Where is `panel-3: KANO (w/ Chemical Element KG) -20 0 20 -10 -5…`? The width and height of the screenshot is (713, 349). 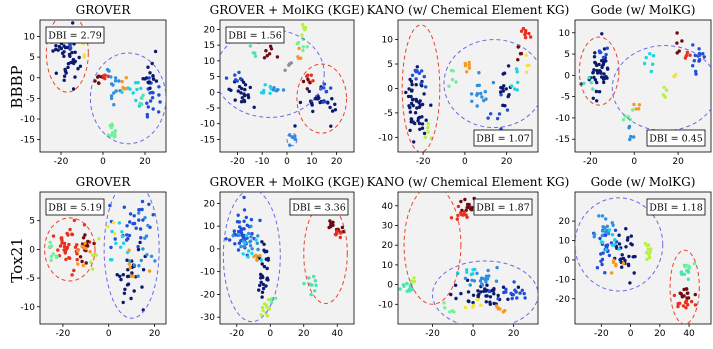
panel-3: KANO (w/ Chemical Element KG) -20 0 20 -10 -5… is located at coordinates (468, 88).